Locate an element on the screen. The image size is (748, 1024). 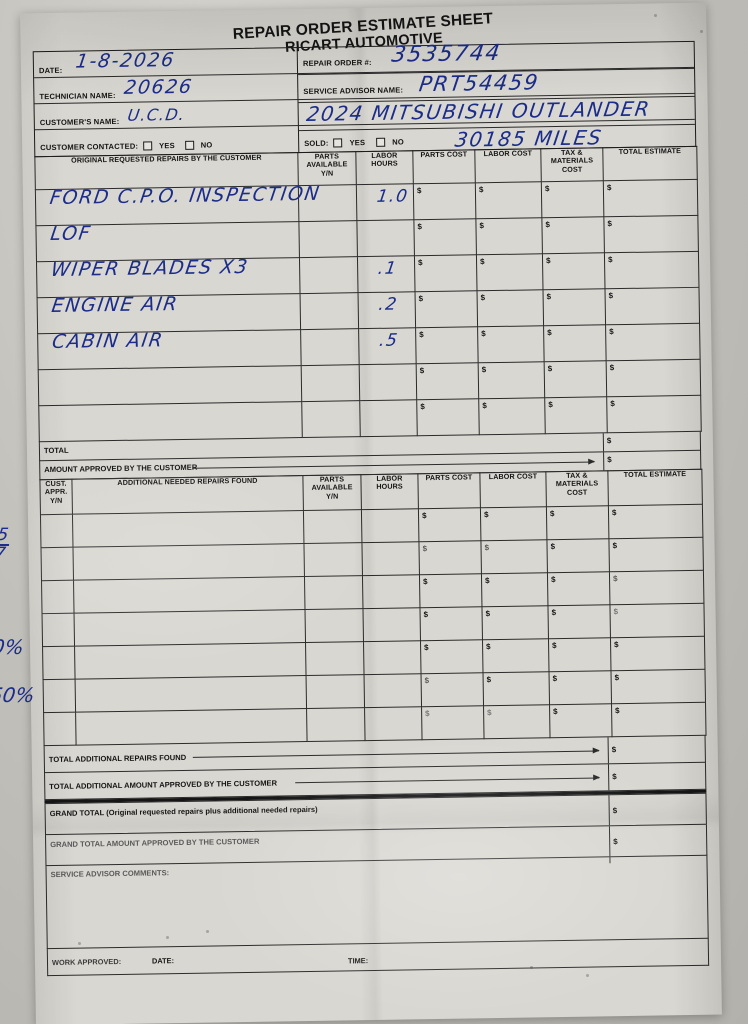
additional-row-5-labor-cost: $ is located at coordinates (516, 688).